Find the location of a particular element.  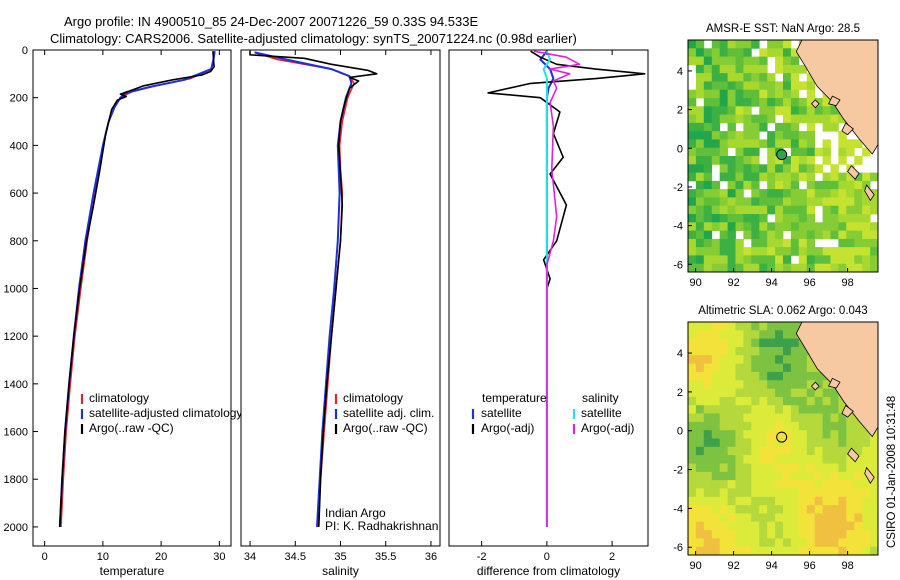

legend-label: satellite-adjusted climatology is located at coordinates (165, 413).